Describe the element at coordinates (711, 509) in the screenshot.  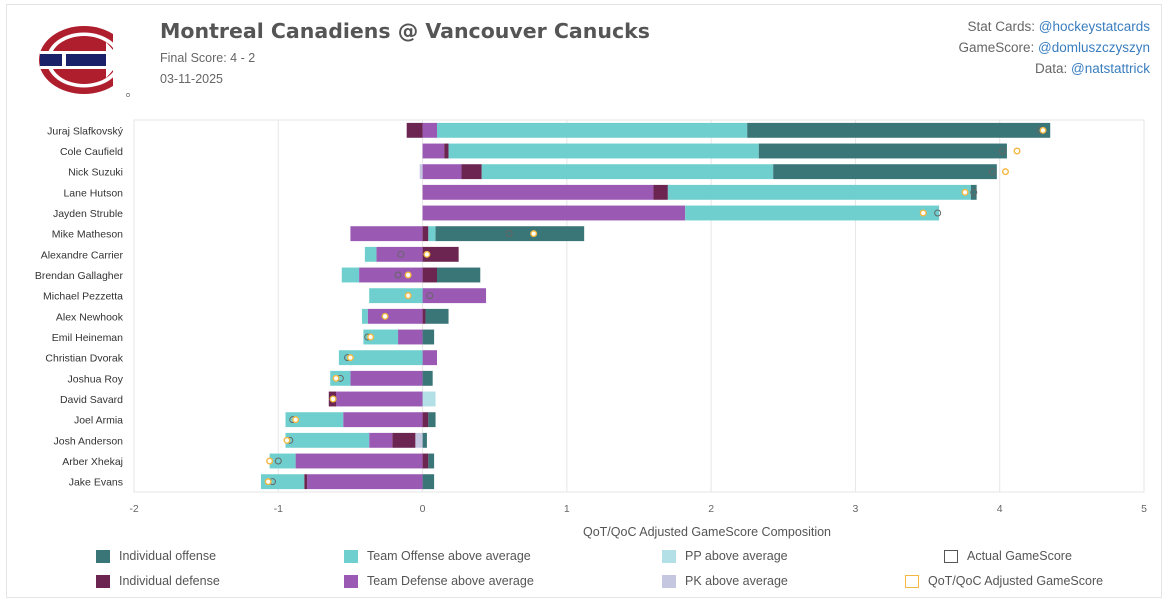
I see `x-tick-label: 2` at that location.